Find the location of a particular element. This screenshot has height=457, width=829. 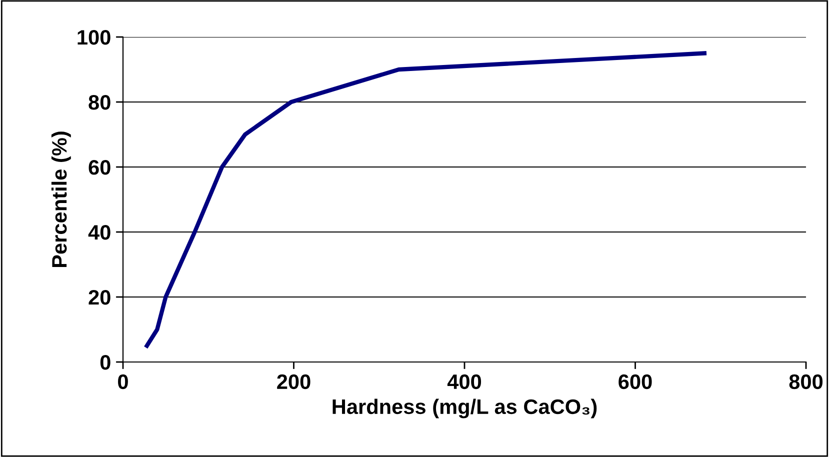

y-tick-label: 100 is located at coordinates (94, 37).